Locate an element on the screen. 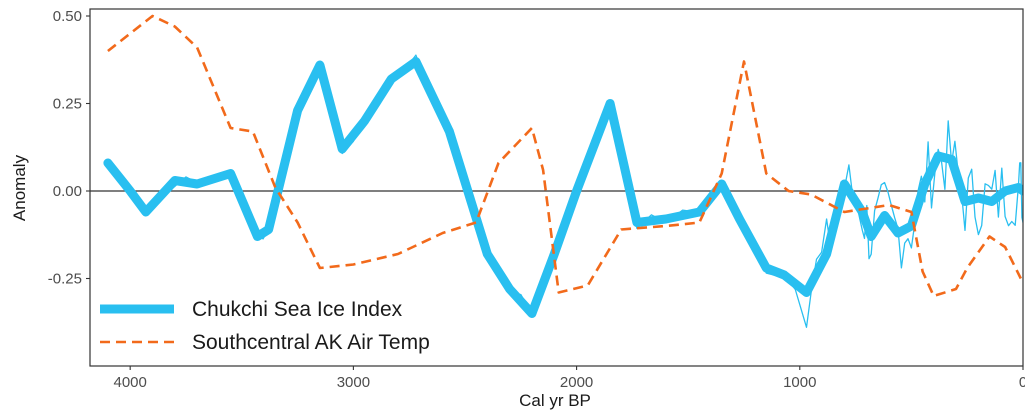 Image resolution: width=1025 pixels, height=414 pixels. x-tick-label: 2000 is located at coordinates (576, 382).